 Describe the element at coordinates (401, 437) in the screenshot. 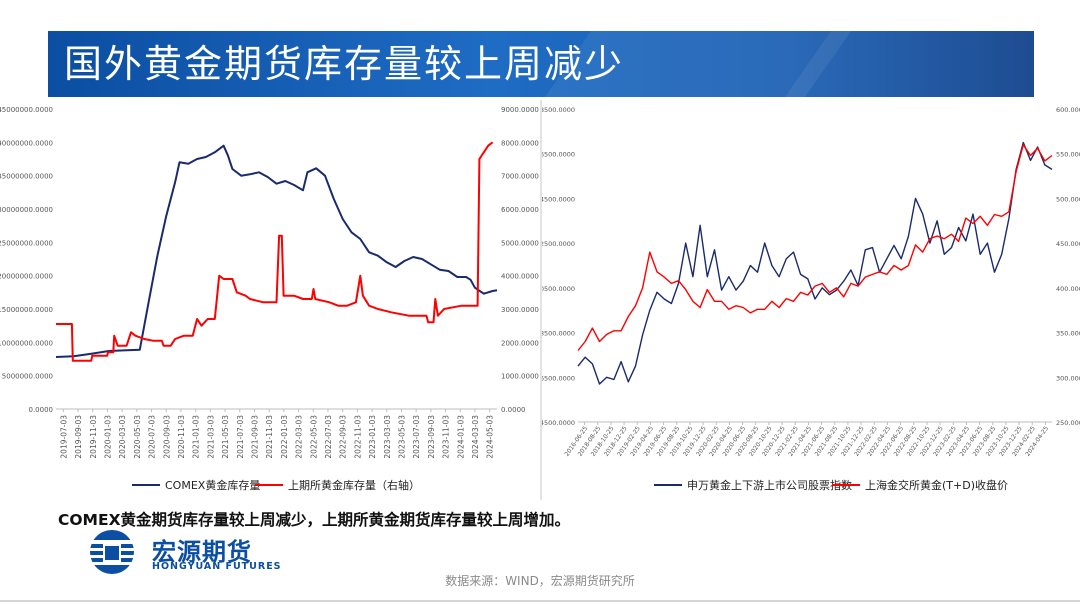

I see `x-tick-label: 2023-05-03` at that location.